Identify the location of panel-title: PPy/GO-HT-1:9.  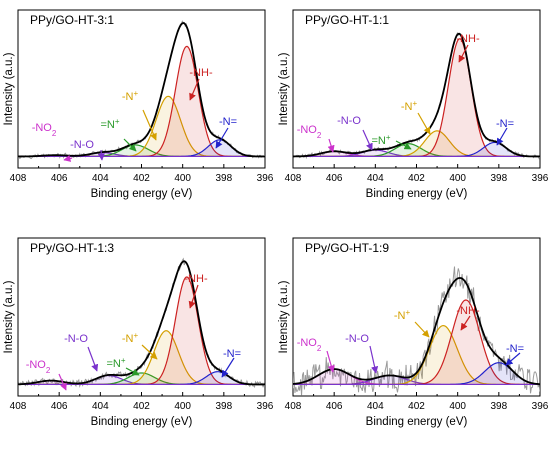
(347, 248).